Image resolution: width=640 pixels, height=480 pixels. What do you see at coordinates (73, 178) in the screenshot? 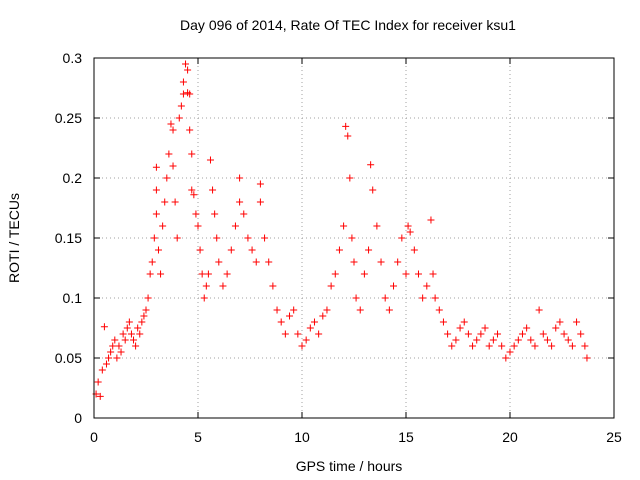
I see `y-tick-label: 0.2` at bounding box center [73, 178].